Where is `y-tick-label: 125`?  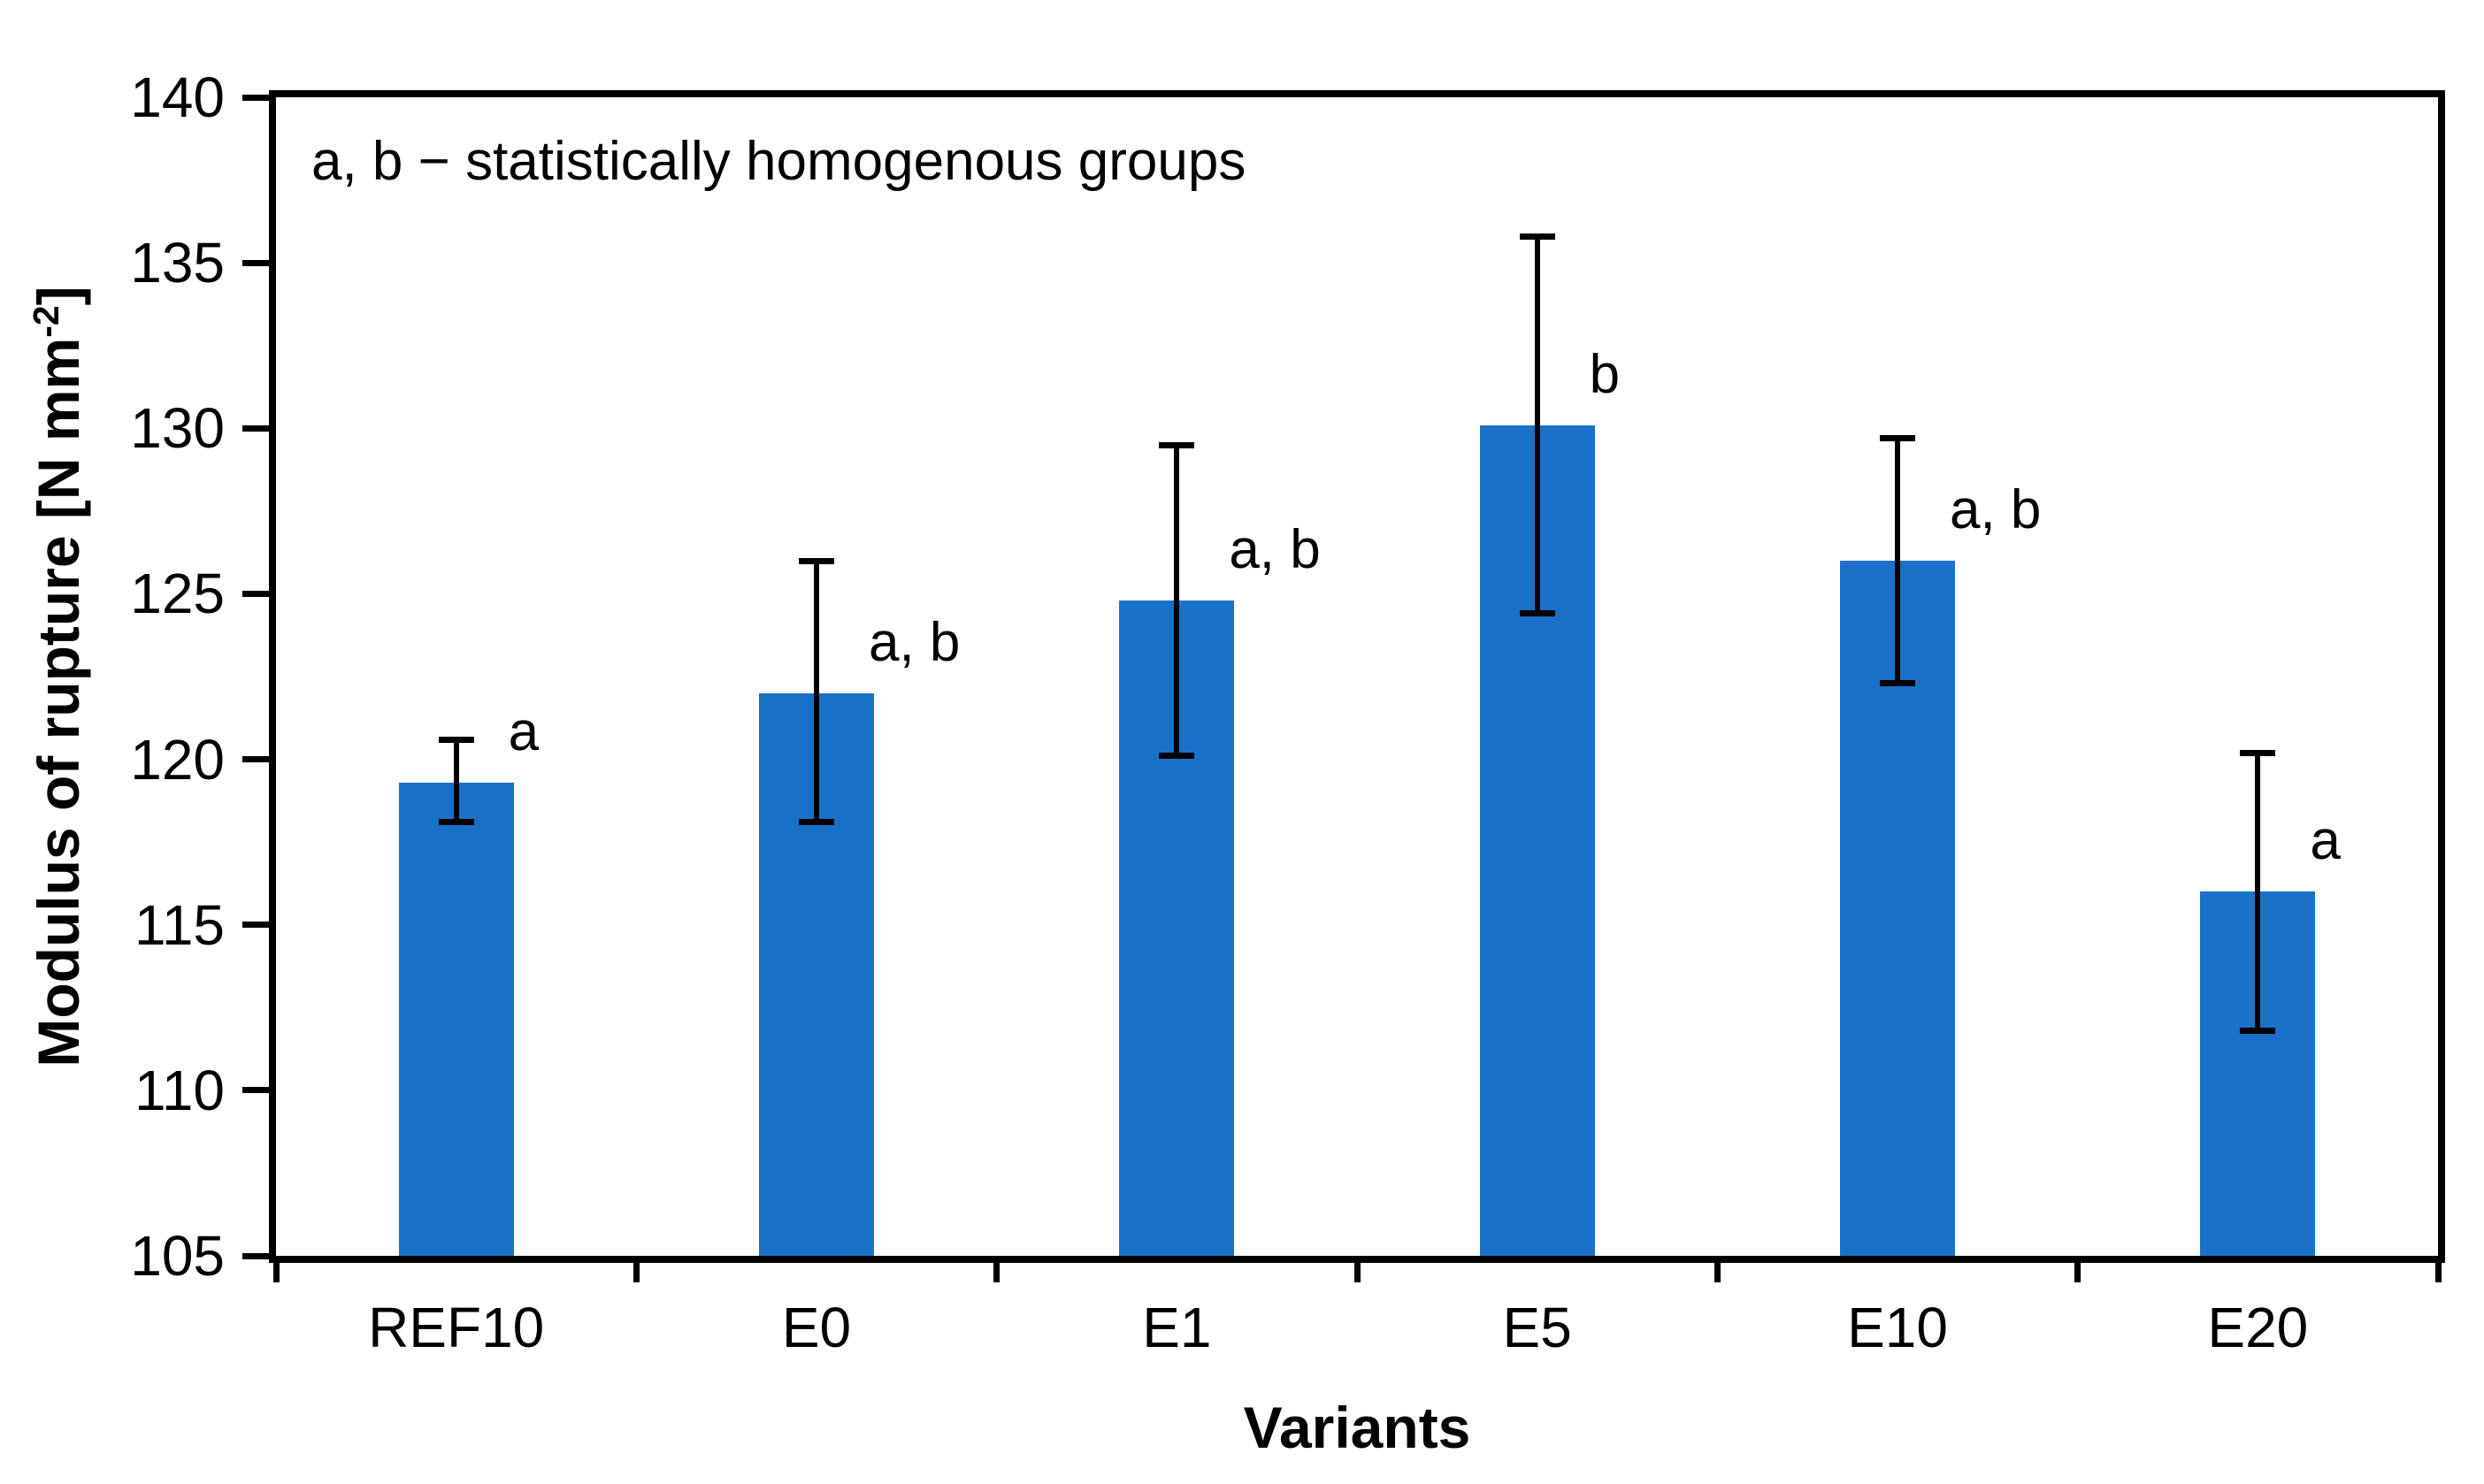
y-tick-label: 125 is located at coordinates (177, 594).